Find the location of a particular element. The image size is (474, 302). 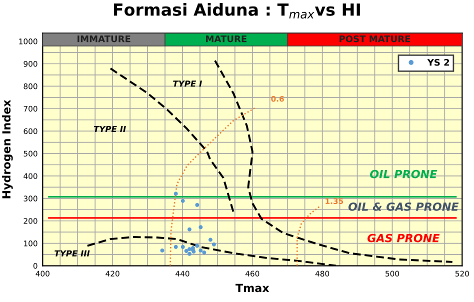

y-axis-title: Hydrogen Index is located at coordinates (7, 149).